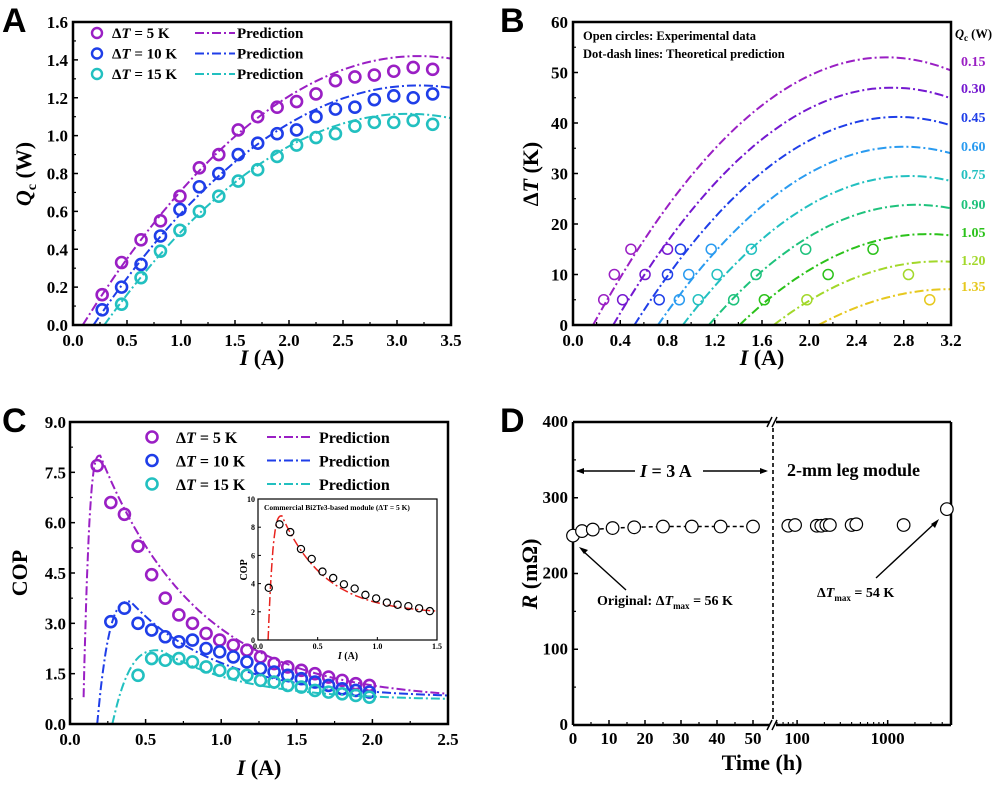  Describe the element at coordinates (259, 767) in the screenshot. I see `x-axis-title: I (A)` at that location.